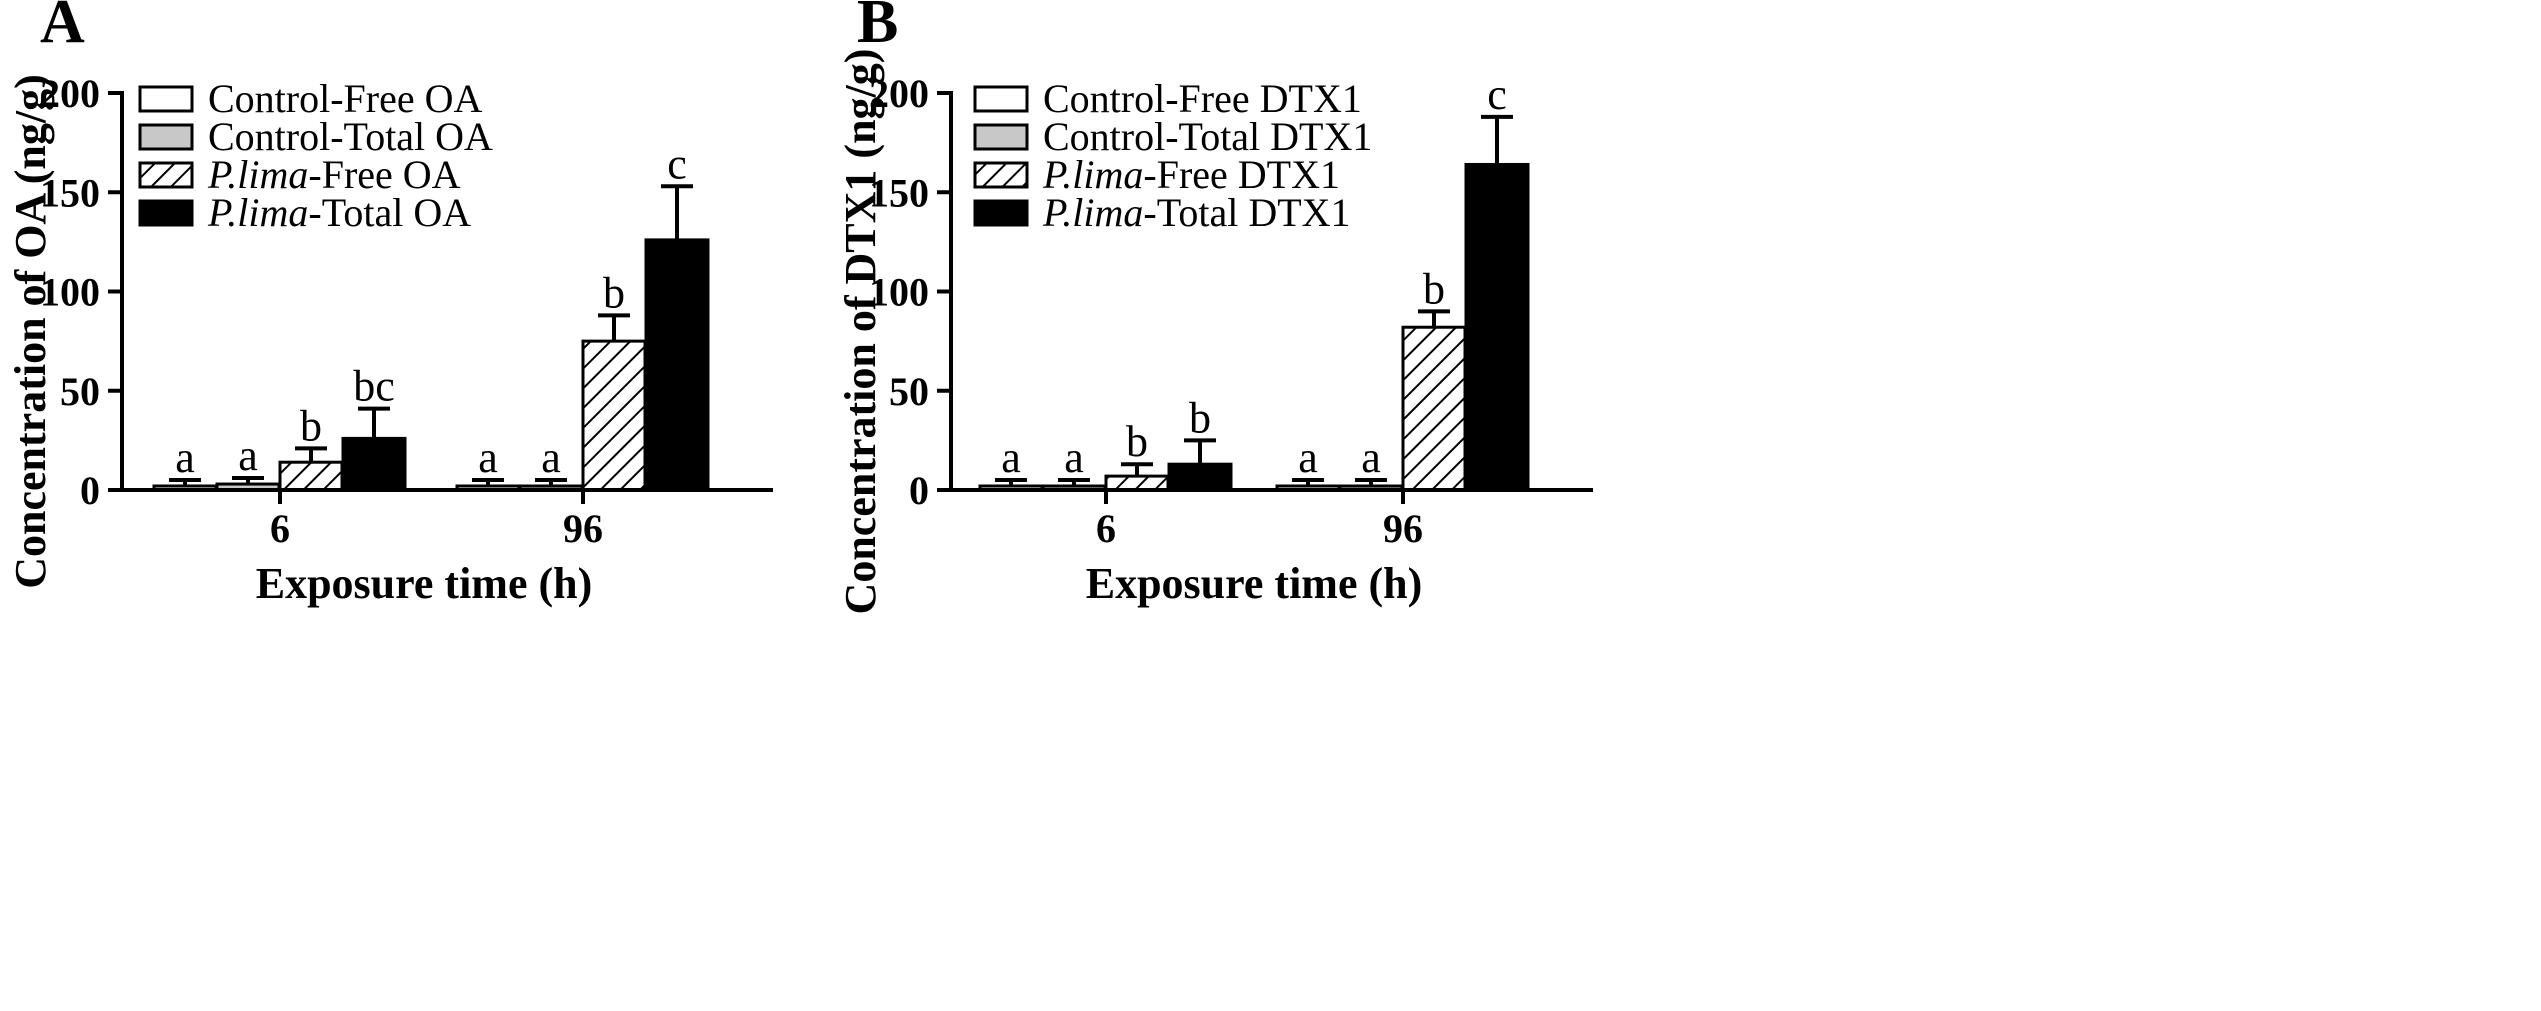  I want to click on panel-b-sig-label-0-1: a, so click(1308, 457).